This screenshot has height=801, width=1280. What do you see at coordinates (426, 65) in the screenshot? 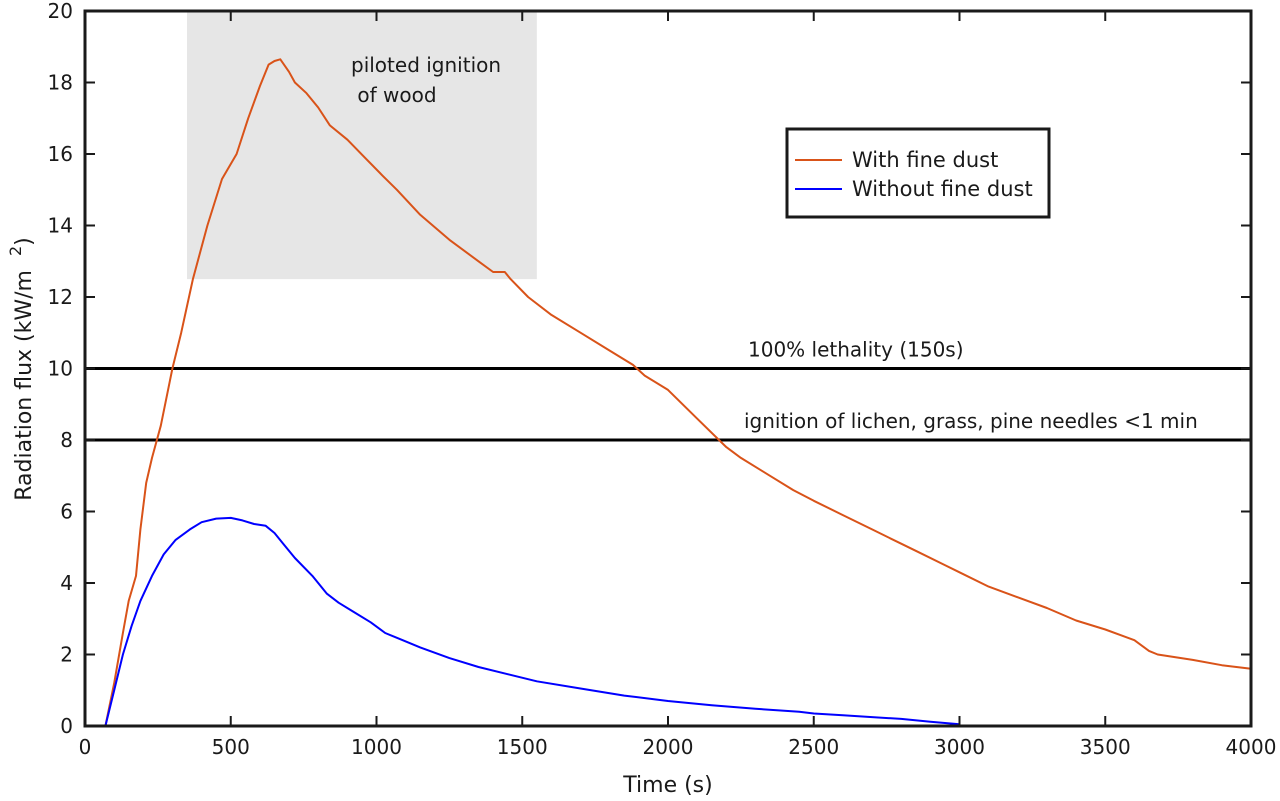
I see `shaded-region-label-line: piloted ignition` at bounding box center [426, 65].